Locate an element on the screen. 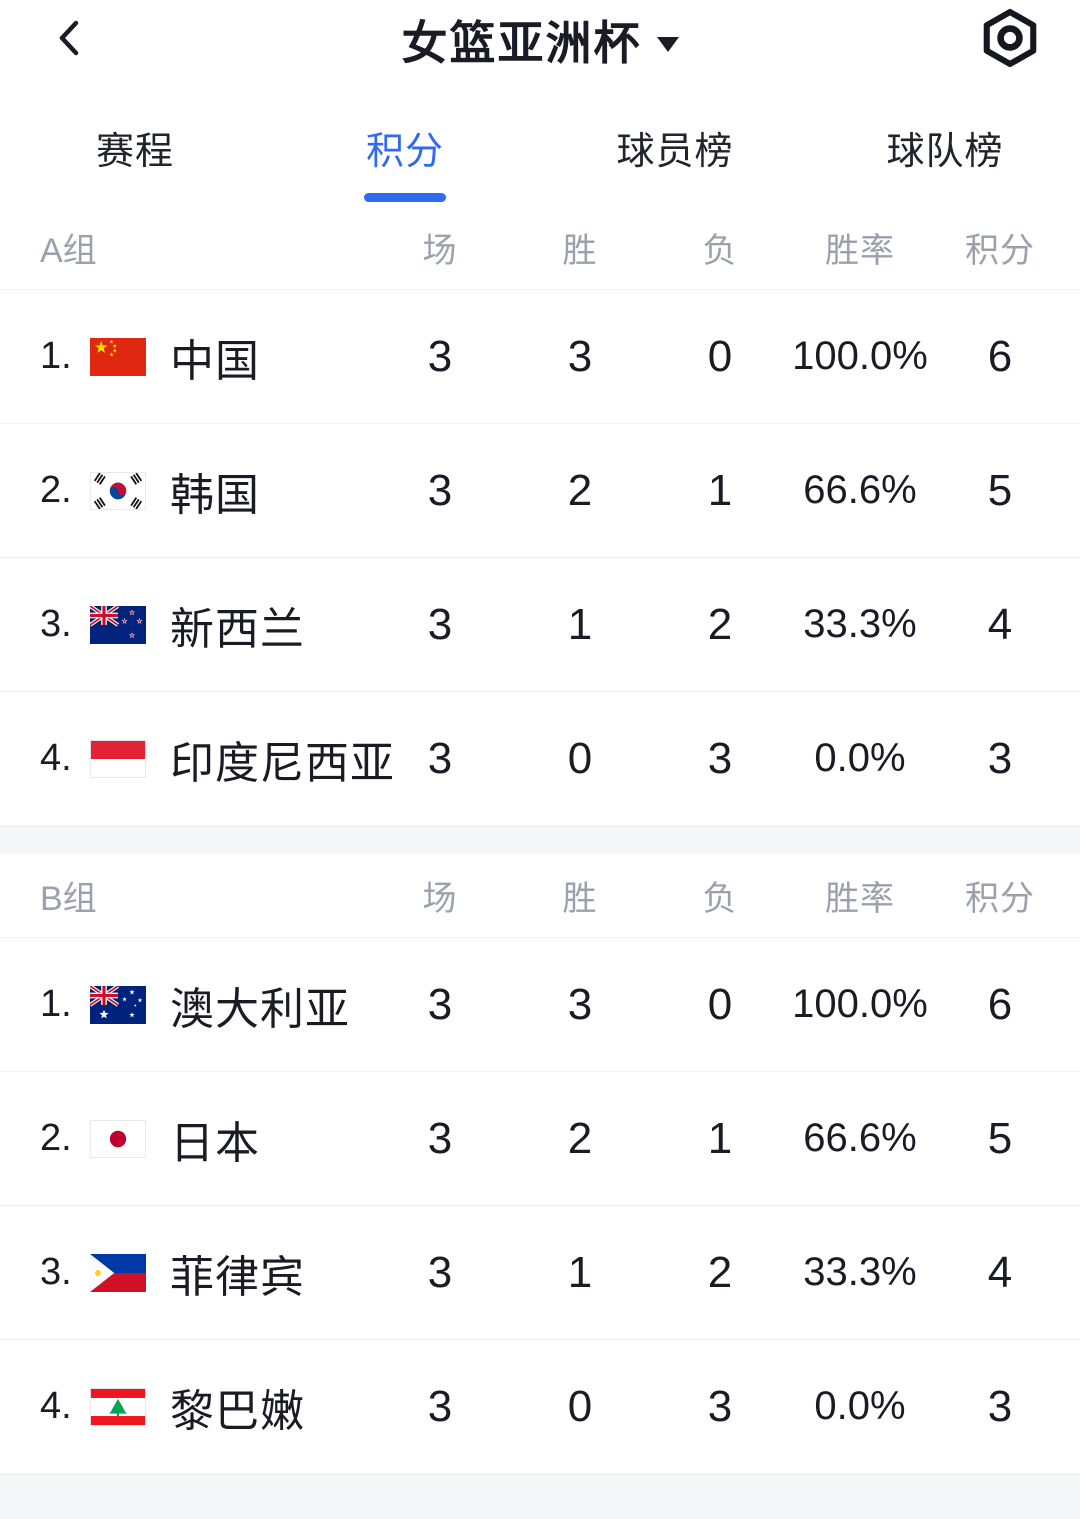  team-cell: 1. 中国 is located at coordinates (205, 357).